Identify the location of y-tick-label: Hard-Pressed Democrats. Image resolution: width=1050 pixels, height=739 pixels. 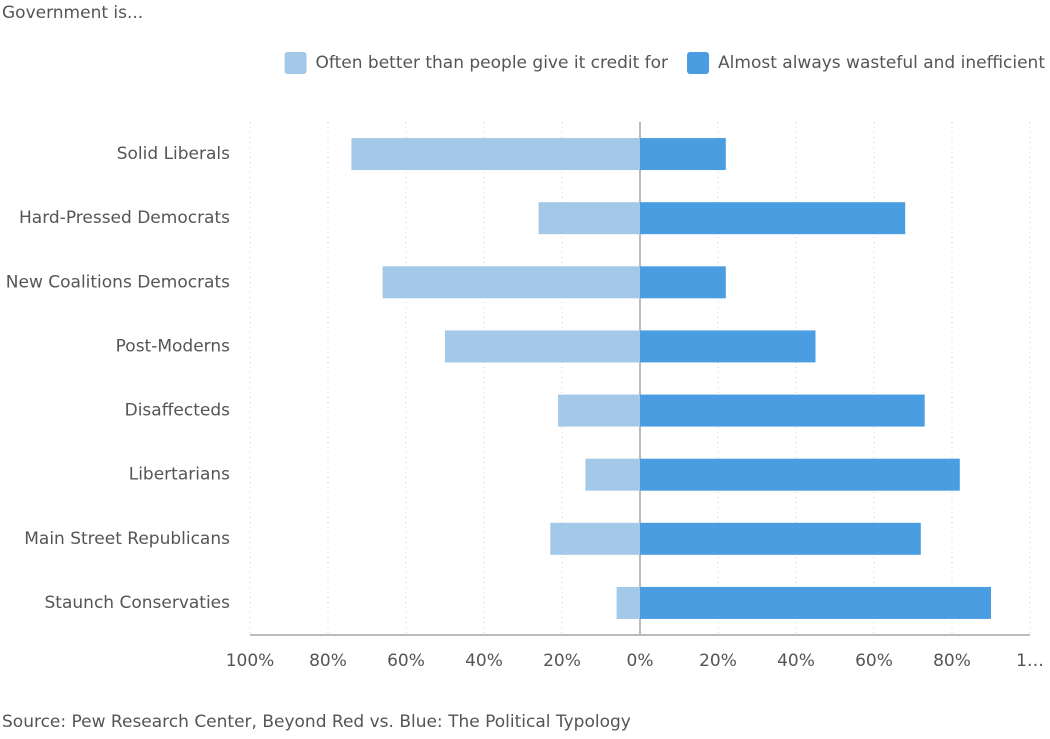
(124, 218).